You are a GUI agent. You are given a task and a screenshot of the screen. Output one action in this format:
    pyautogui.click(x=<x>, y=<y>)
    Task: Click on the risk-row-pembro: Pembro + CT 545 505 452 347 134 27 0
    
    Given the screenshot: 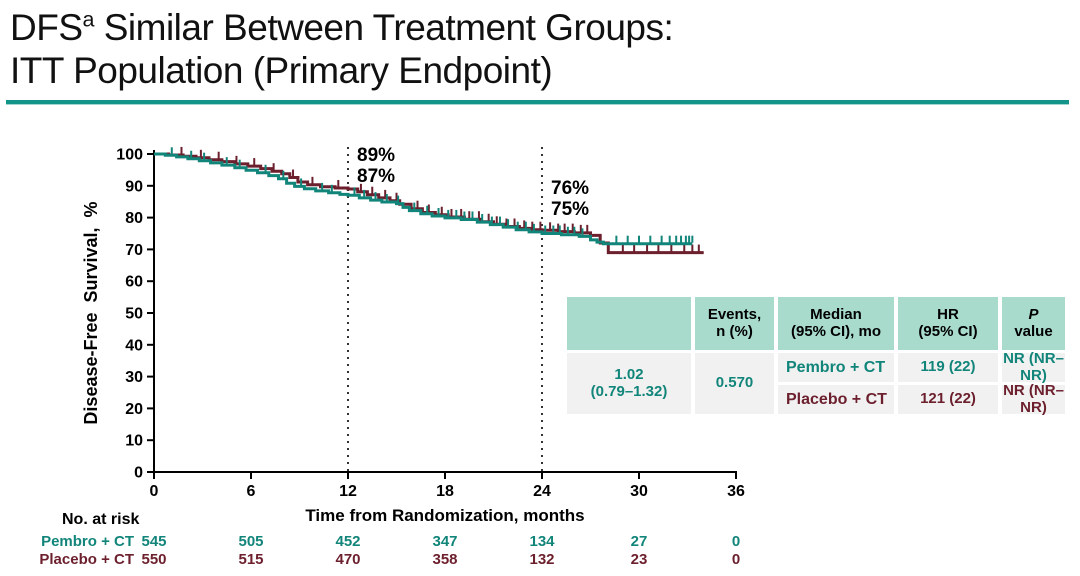 What is the action you would take?
    pyautogui.click(x=390, y=541)
    